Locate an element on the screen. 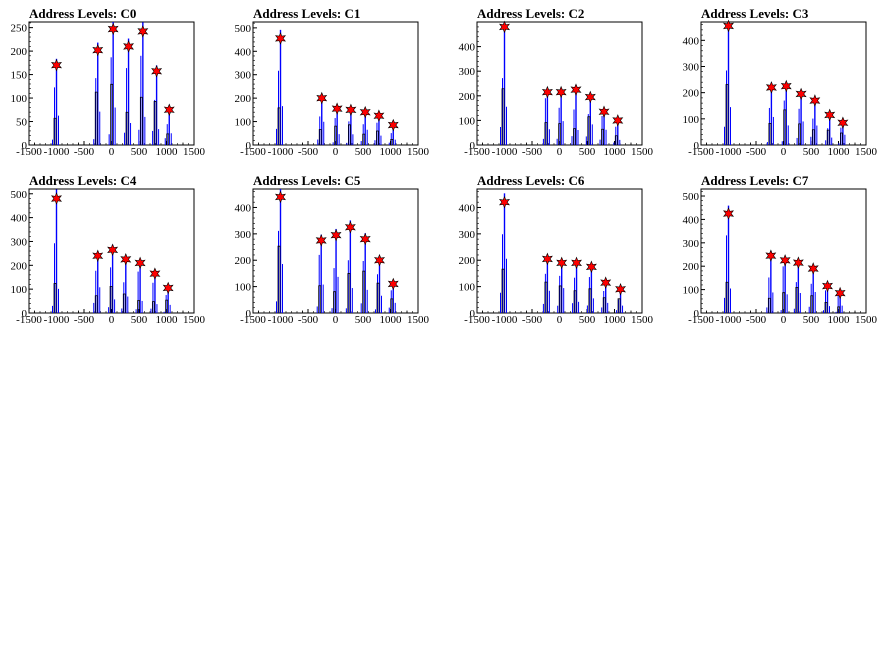 This screenshot has width=896, height=672. panel-title: Address Levels: C1 is located at coordinates (306, 13).